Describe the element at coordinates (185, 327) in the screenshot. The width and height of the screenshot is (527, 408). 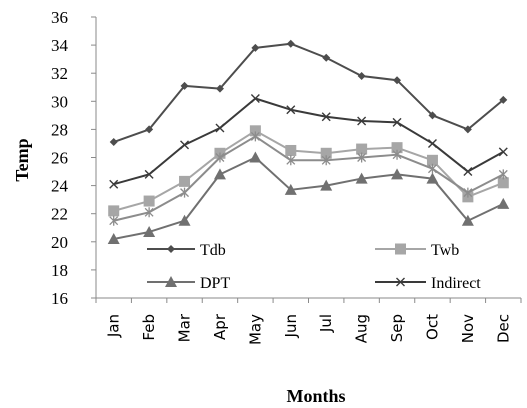
I see `x-tick-label: Mar` at that location.